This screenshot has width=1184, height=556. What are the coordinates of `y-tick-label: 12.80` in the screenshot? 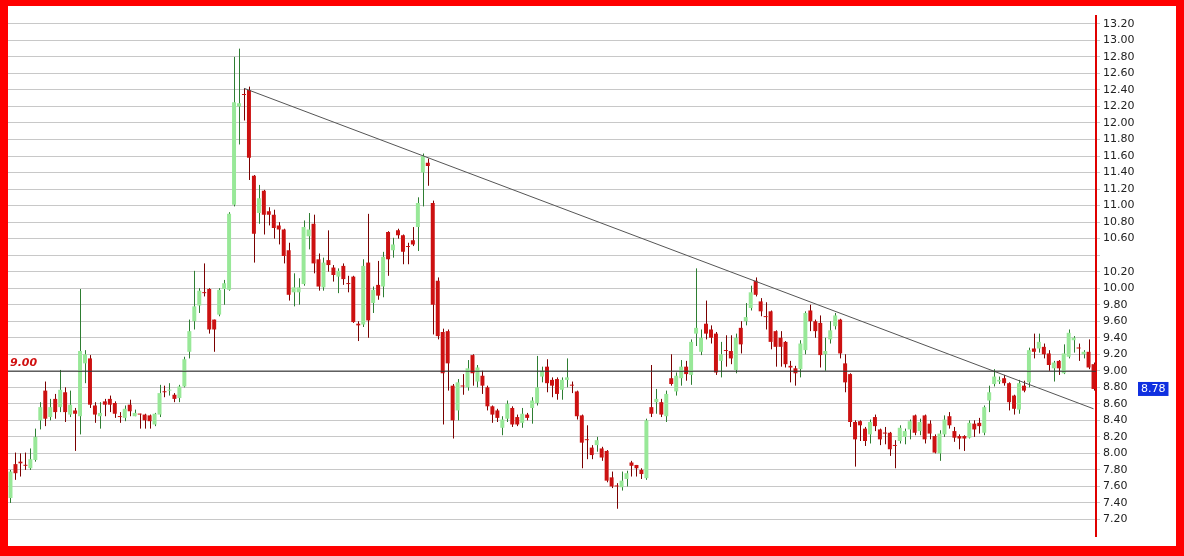 It's located at (1119, 56).